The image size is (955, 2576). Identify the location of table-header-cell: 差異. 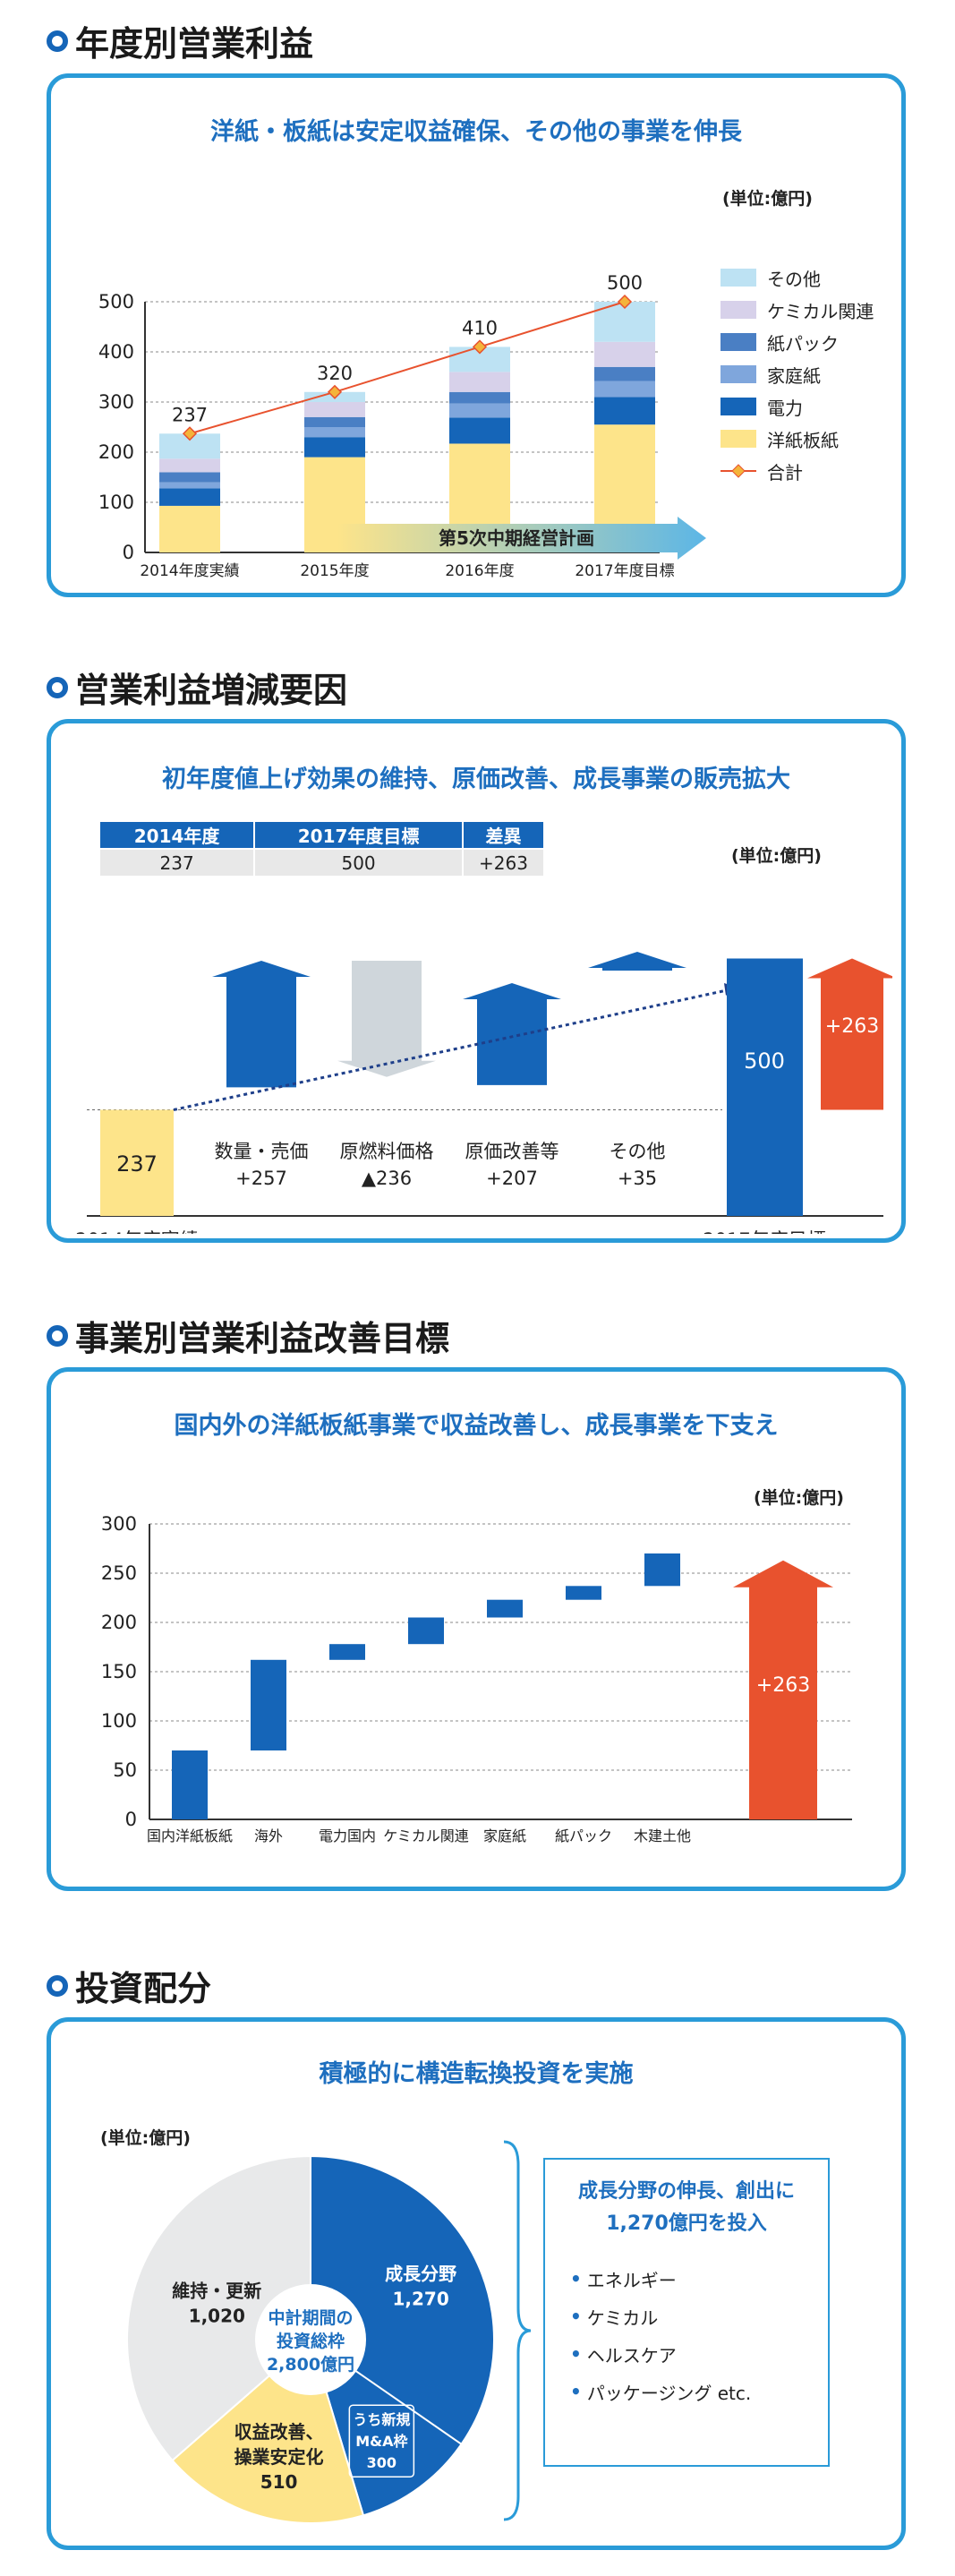
(502, 836).